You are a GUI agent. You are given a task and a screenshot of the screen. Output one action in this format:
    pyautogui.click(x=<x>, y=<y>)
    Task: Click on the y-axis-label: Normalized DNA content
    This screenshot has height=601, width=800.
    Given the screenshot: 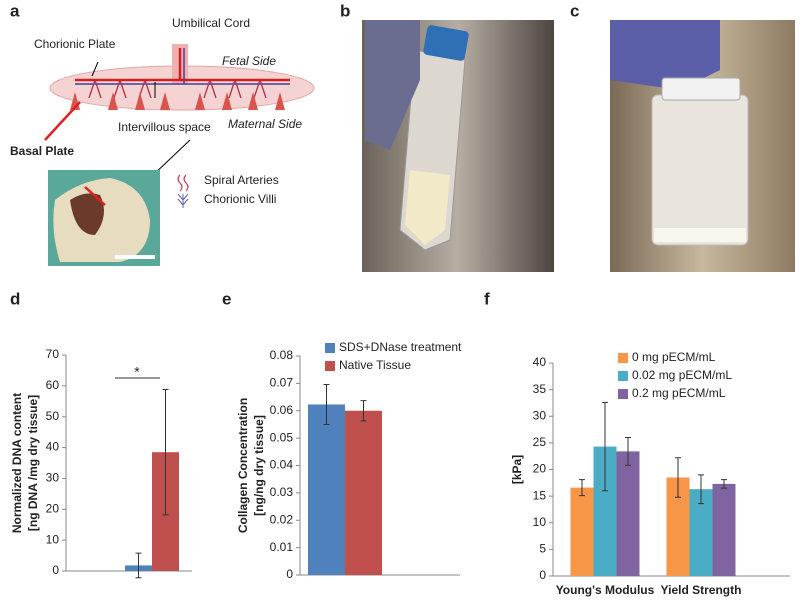 What is the action you would take?
    pyautogui.click(x=17, y=463)
    